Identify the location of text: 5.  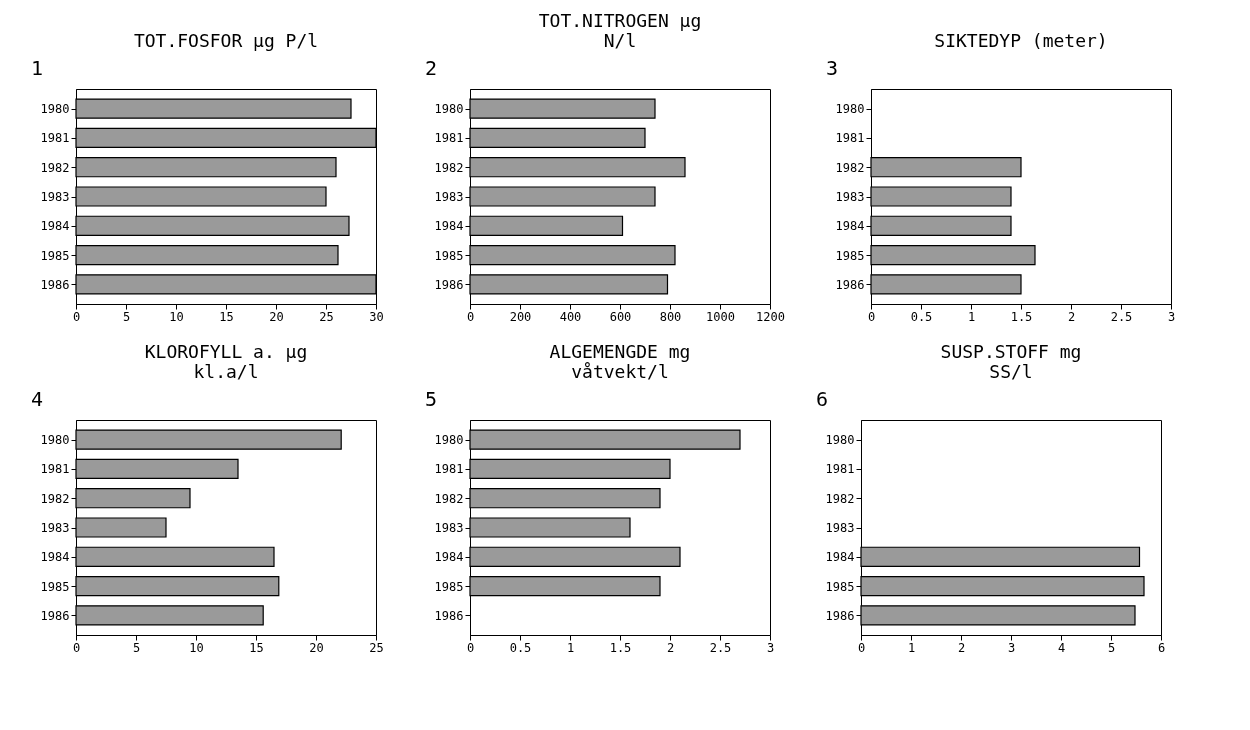
(431, 399).